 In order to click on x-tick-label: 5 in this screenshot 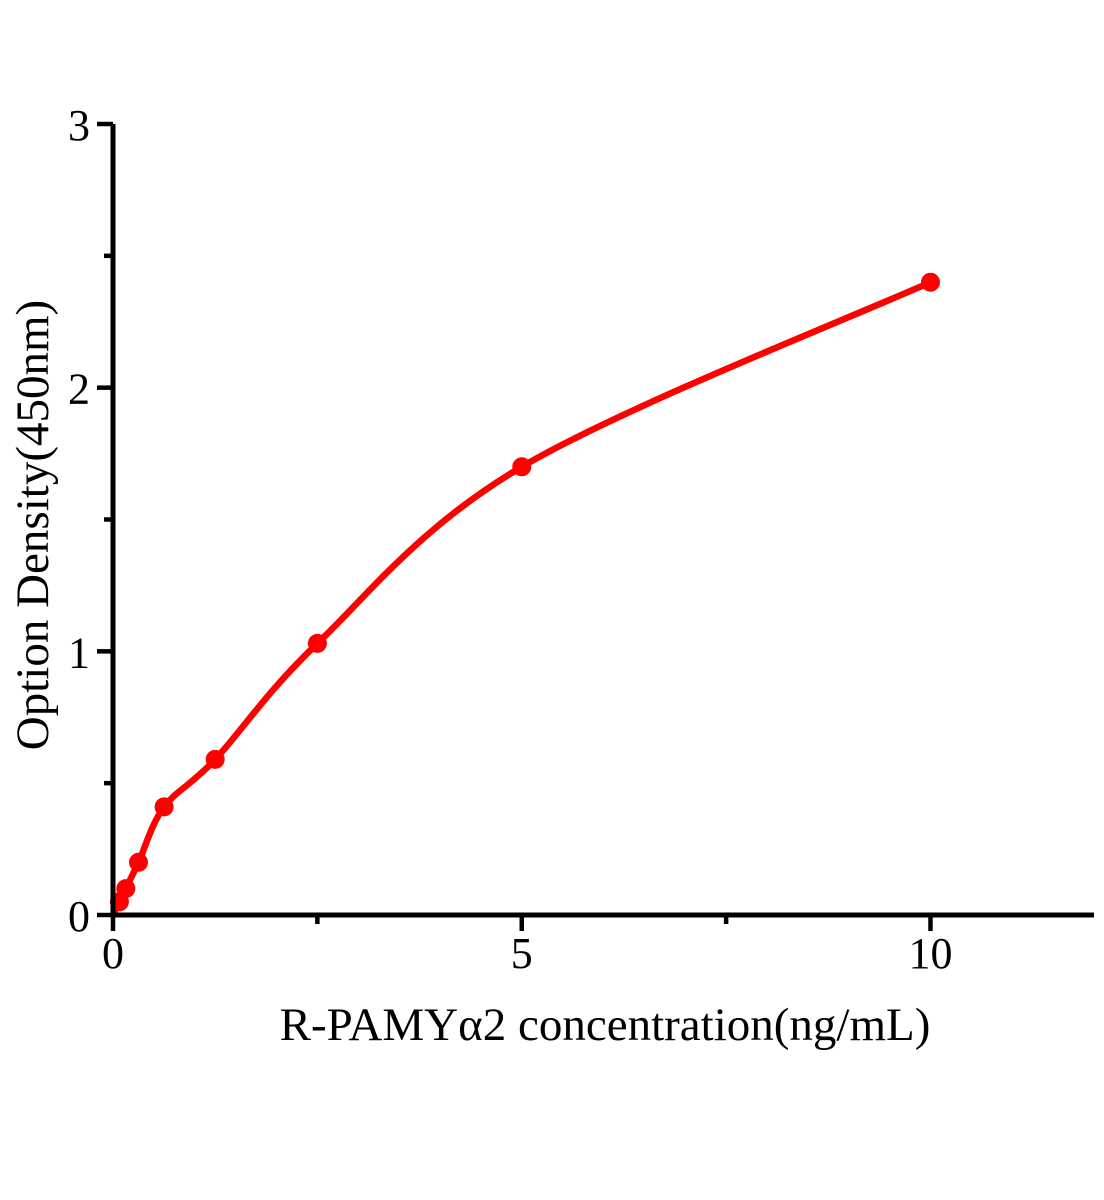, I will do `click(522, 953)`.